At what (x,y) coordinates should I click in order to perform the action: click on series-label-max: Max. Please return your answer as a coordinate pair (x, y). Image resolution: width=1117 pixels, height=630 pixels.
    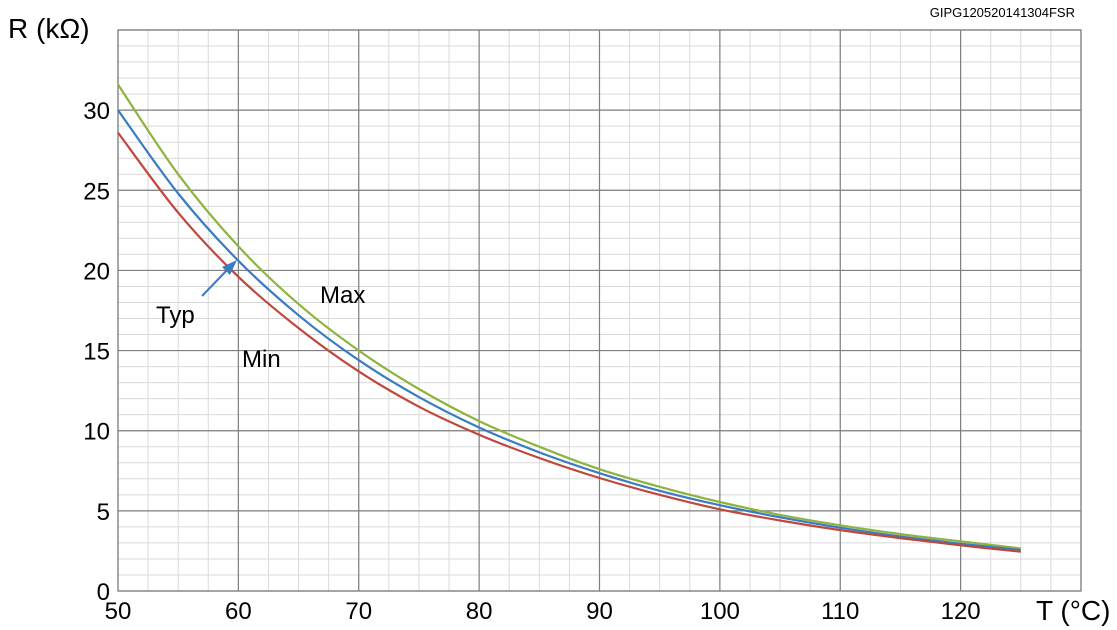
    Looking at the image, I should click on (342, 295).